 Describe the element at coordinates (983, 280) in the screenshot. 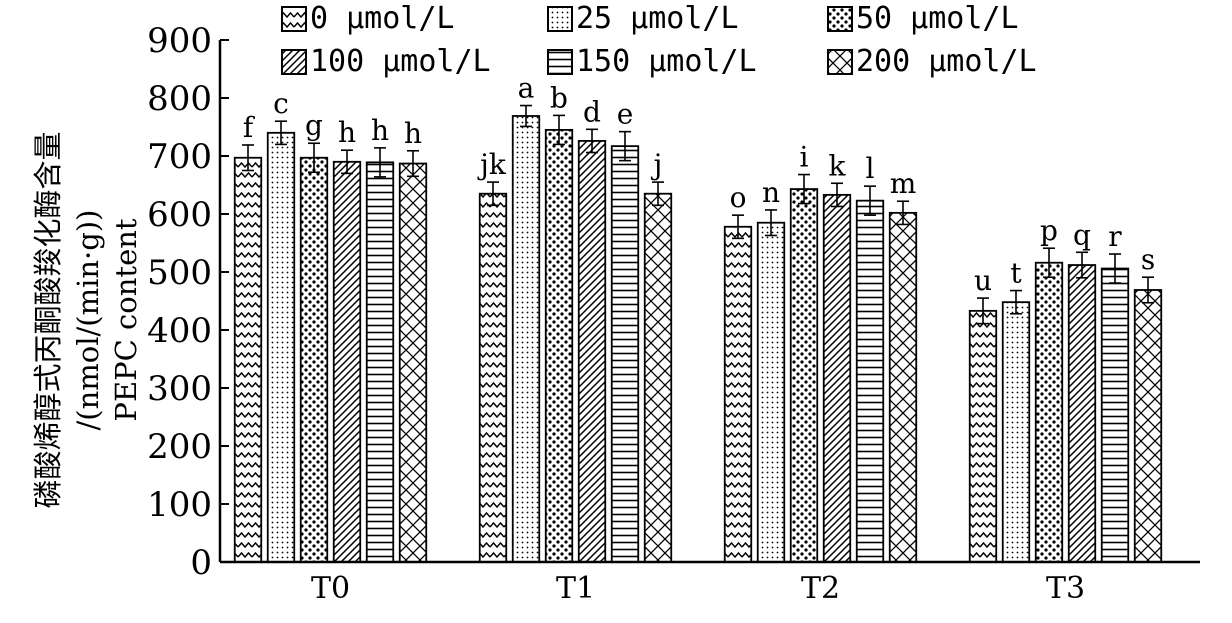

I see `significance-label: u` at that location.